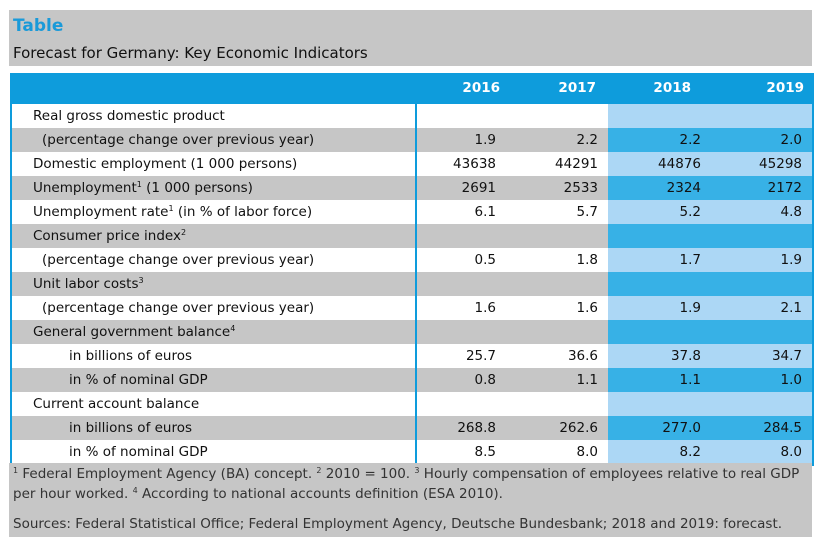 The width and height of the screenshot is (825, 542). What do you see at coordinates (587, 380) in the screenshot?
I see `value-cell-2017: 1.1` at bounding box center [587, 380].